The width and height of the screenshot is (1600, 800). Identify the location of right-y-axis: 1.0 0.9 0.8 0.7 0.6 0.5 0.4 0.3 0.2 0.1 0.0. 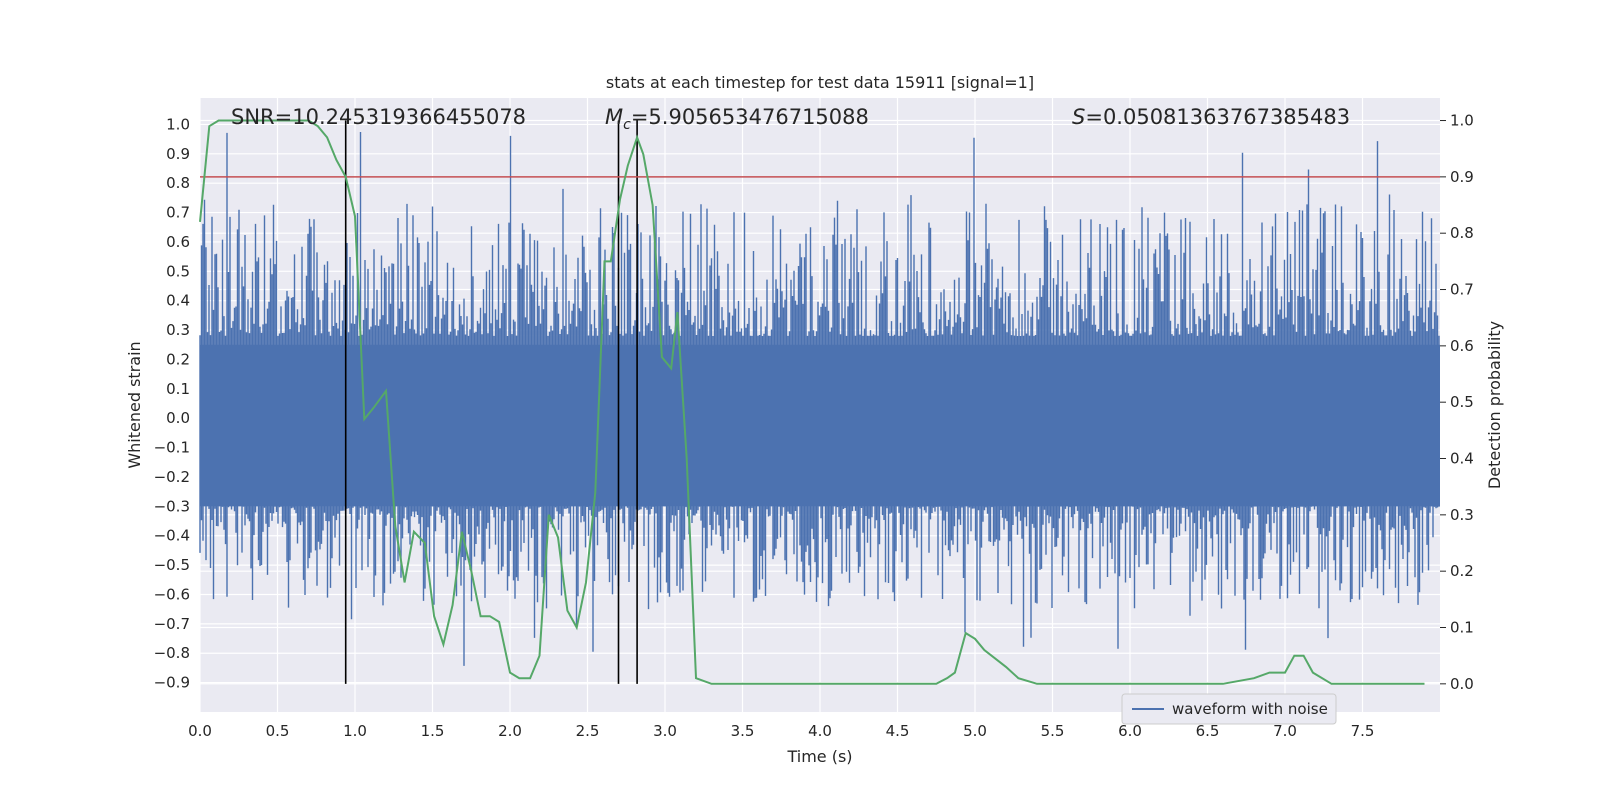
(1457, 402).